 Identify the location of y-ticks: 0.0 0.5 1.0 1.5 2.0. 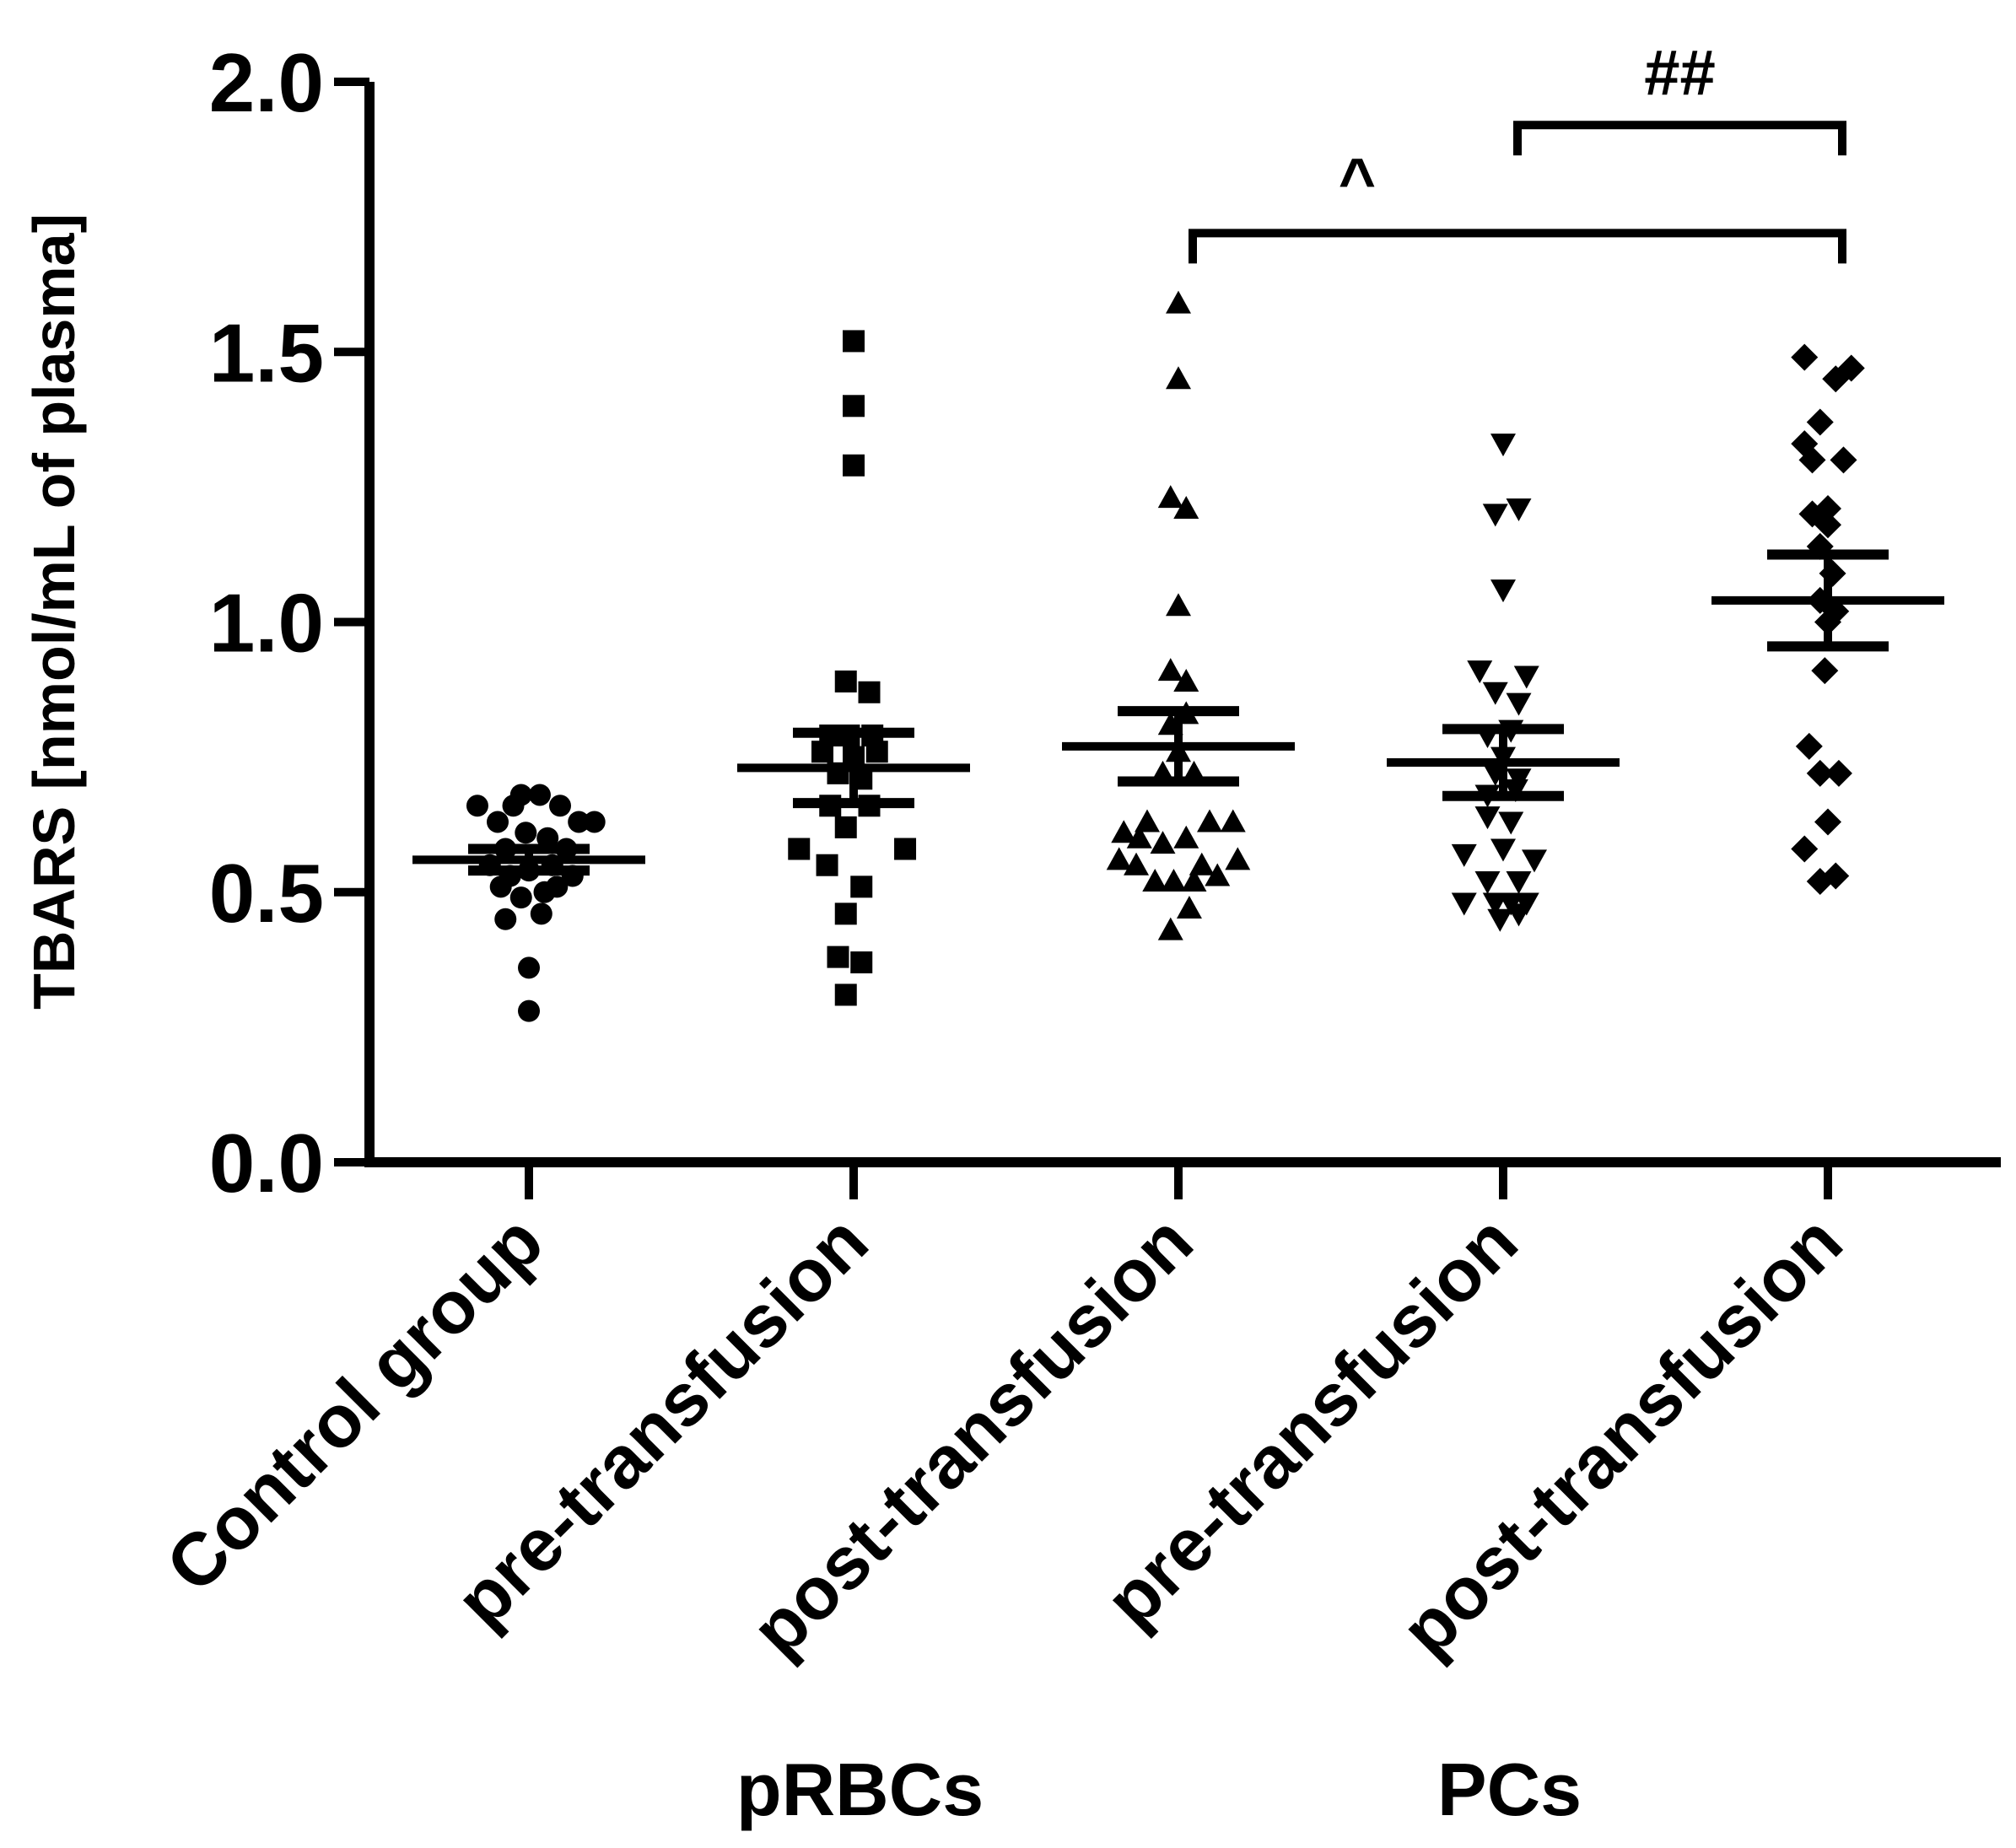
(289, 623).